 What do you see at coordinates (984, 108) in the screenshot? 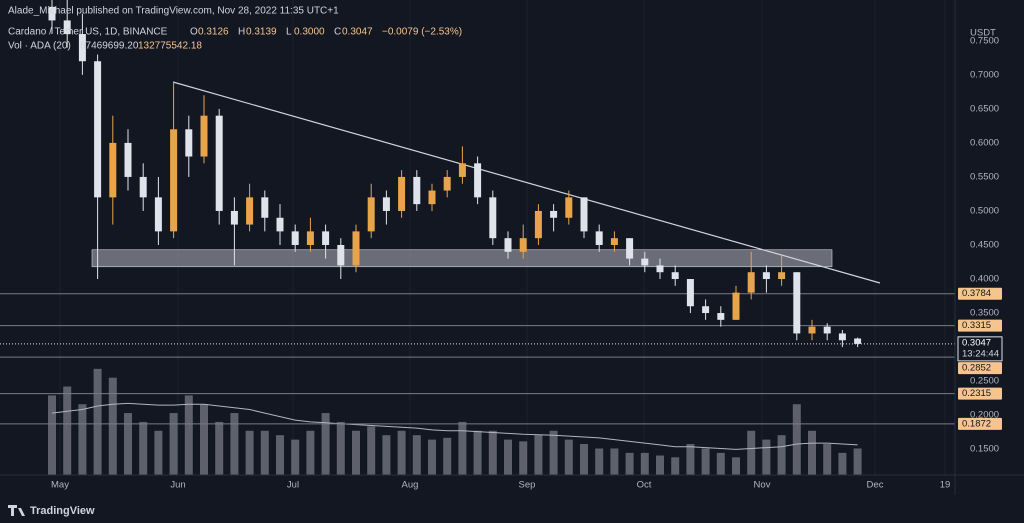
I see `y-tick-label: 0.6500` at bounding box center [984, 108].